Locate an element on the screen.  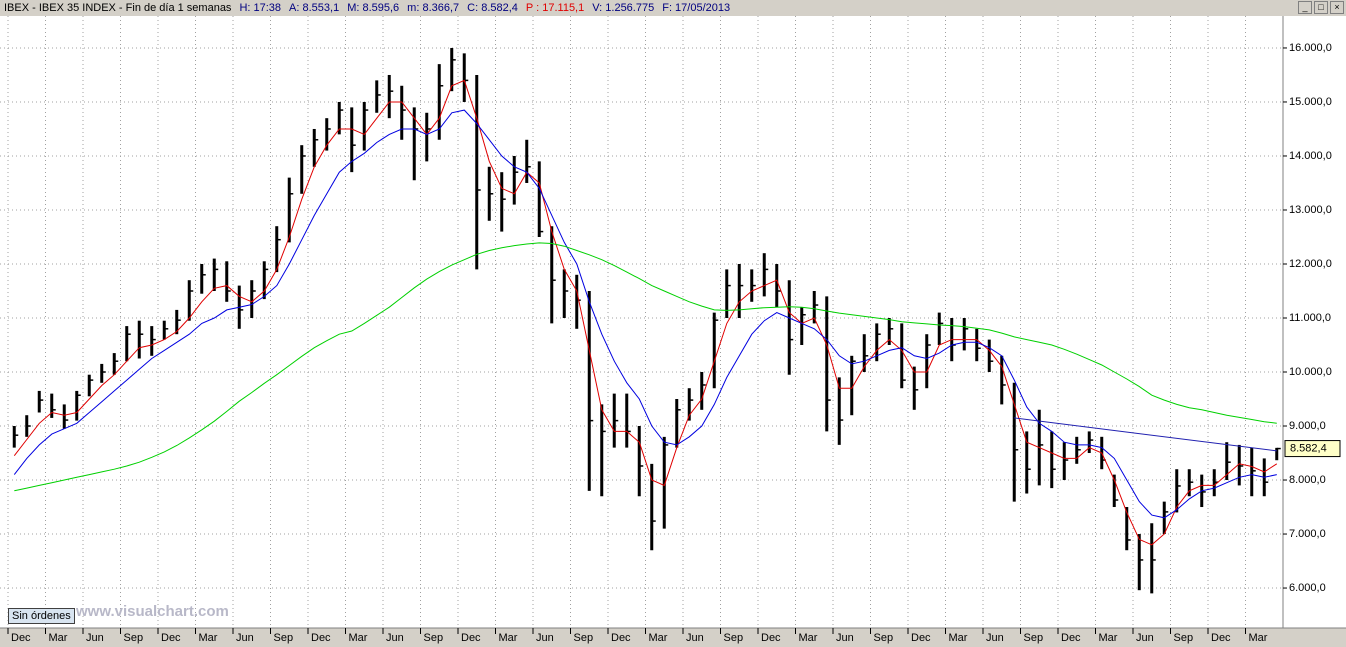
window-buttons: _ □ × is located at coordinates (1321, 7).